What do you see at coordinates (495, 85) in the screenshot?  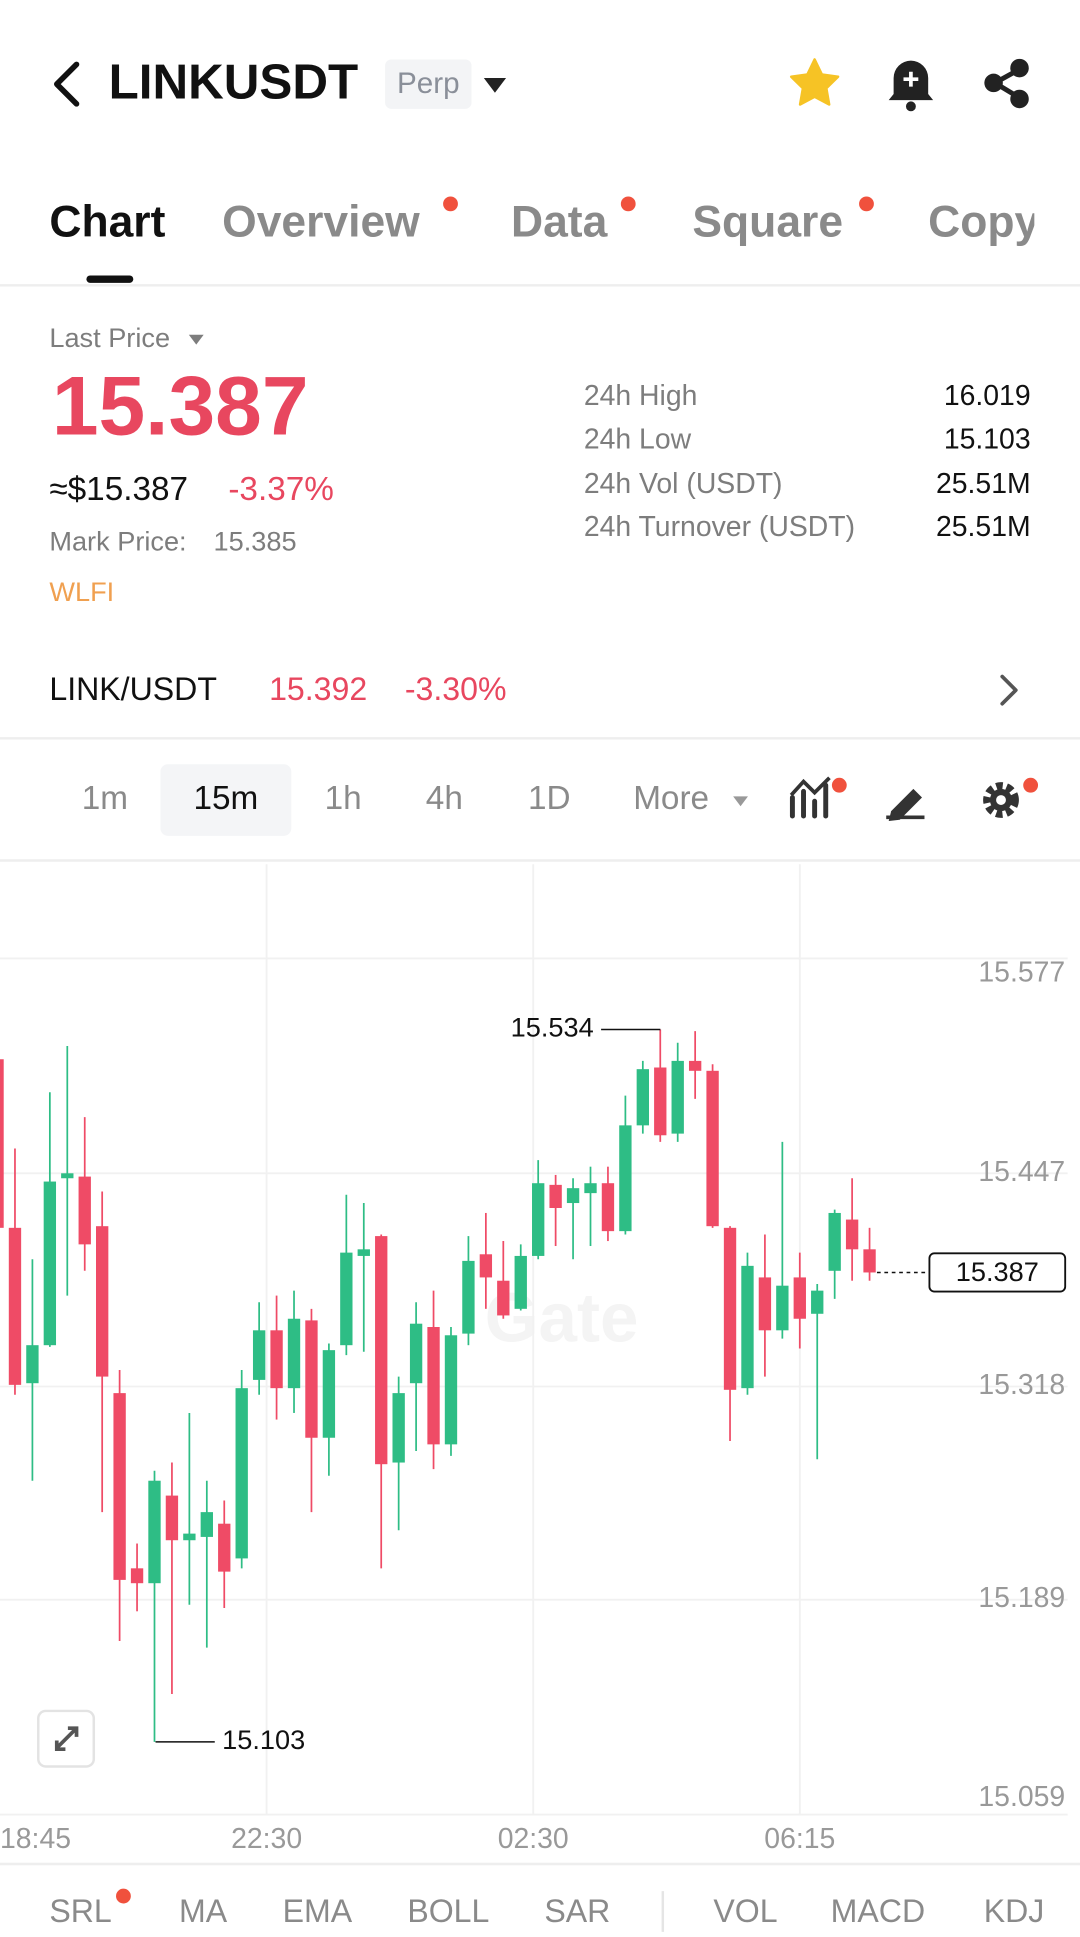 I see `symbol-dropdown` at bounding box center [495, 85].